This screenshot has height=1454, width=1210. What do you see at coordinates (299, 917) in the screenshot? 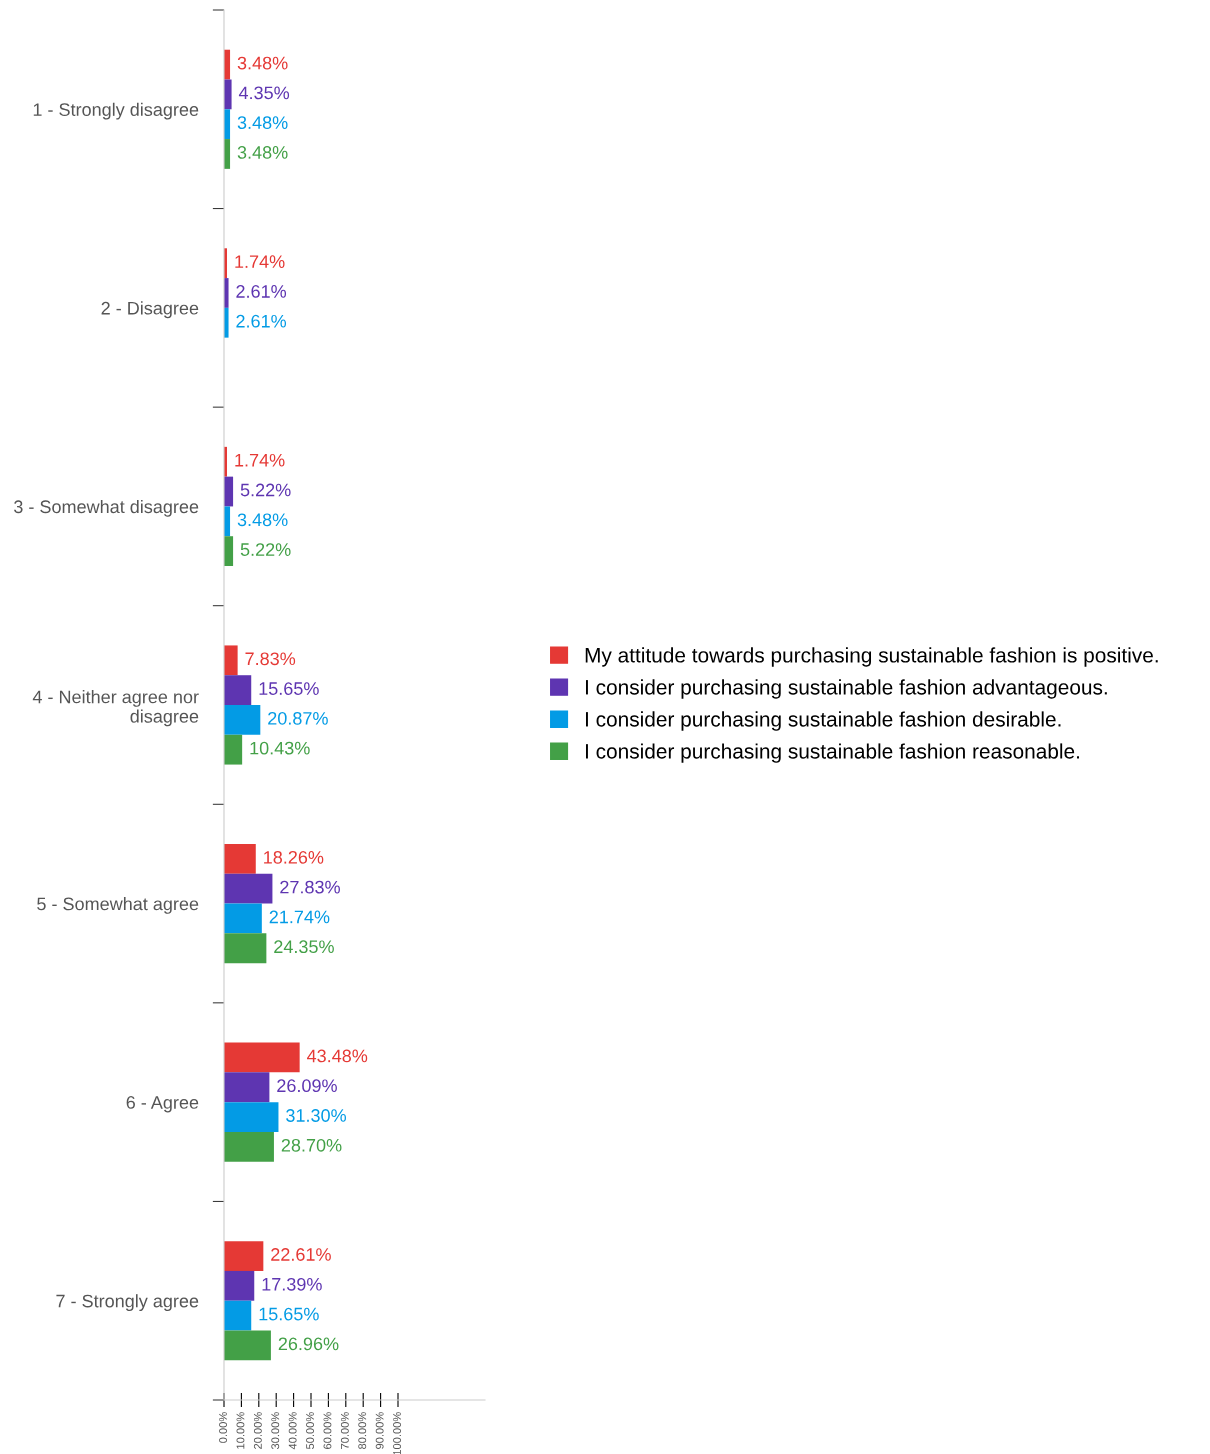
I see `text: 21.74%` at bounding box center [299, 917].